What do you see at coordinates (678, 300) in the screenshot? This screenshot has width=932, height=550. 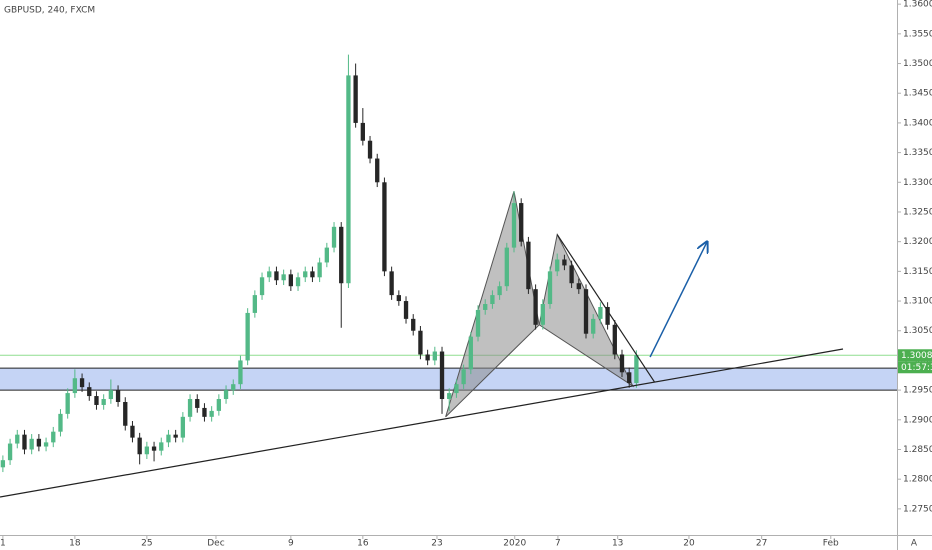 I see `projection-arrow` at bounding box center [678, 300].